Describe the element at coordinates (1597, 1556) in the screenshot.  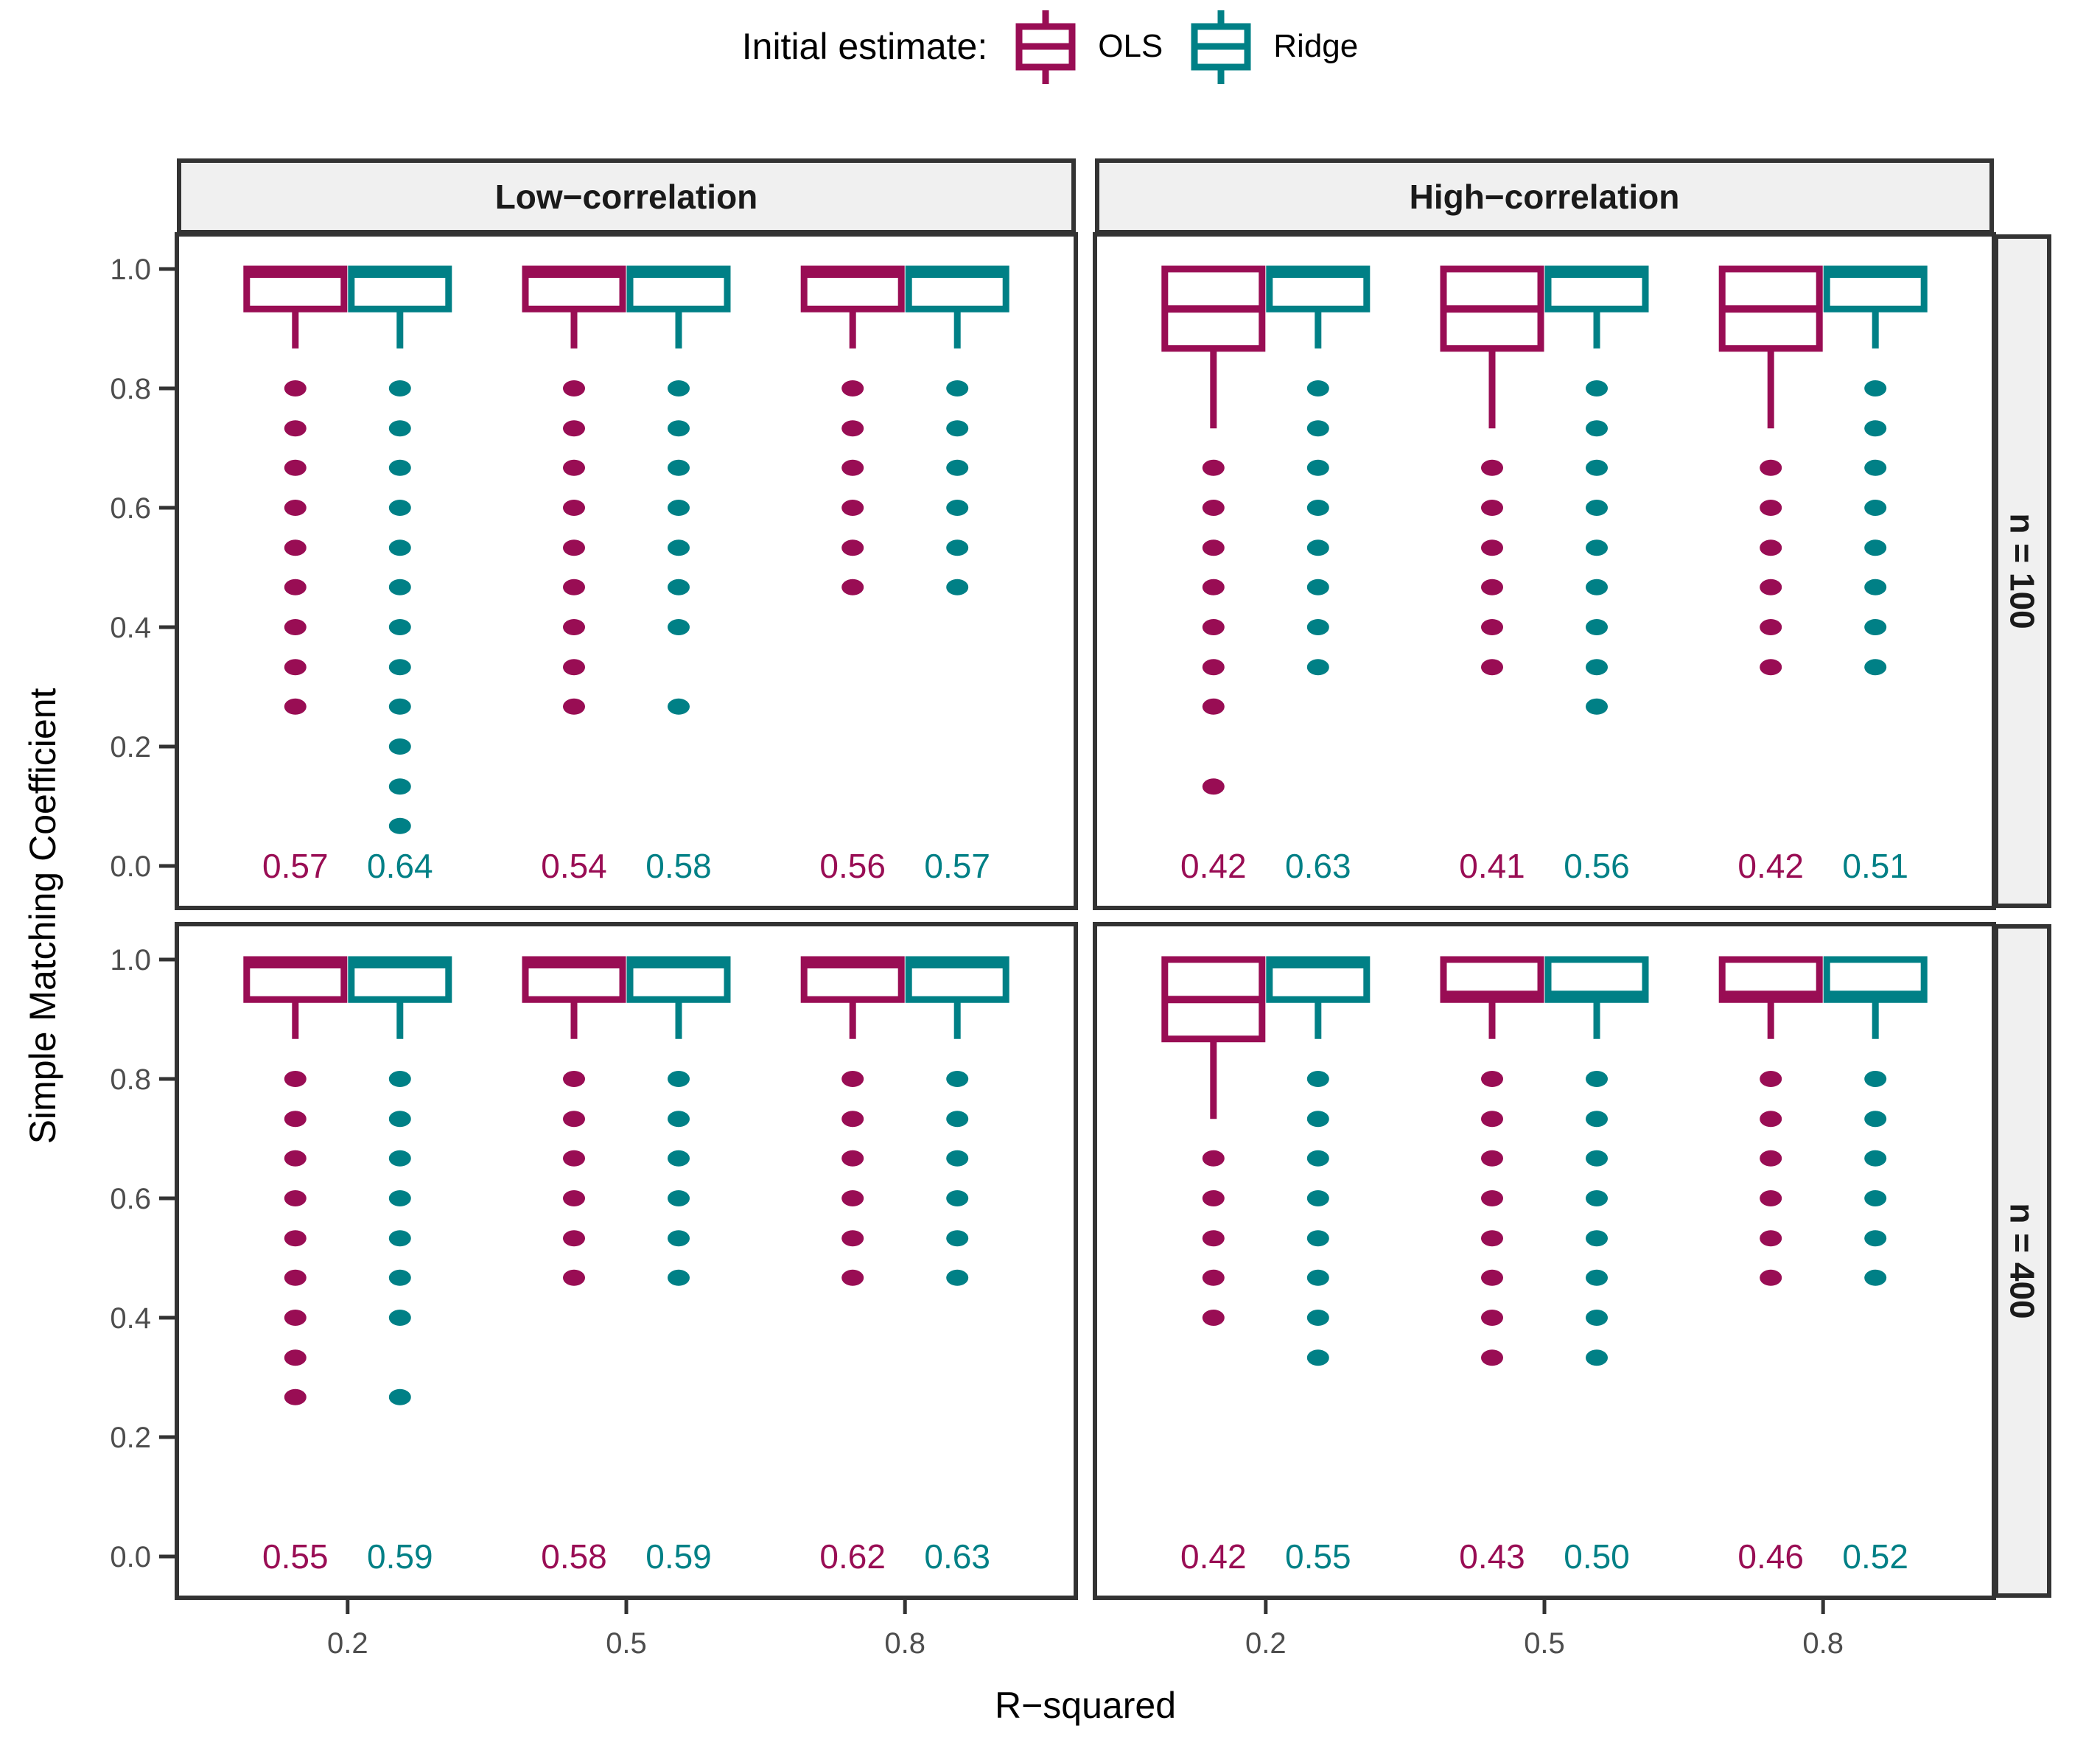
I see `mean-label: 0.50` at that location.